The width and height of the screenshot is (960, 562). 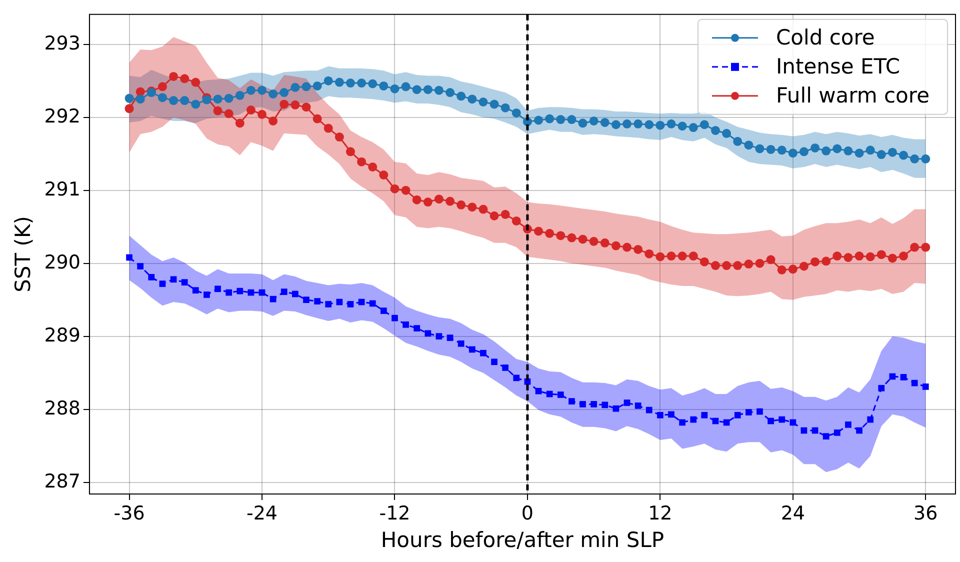 I want to click on y-axis-title: SST (K), so click(x=23, y=254).